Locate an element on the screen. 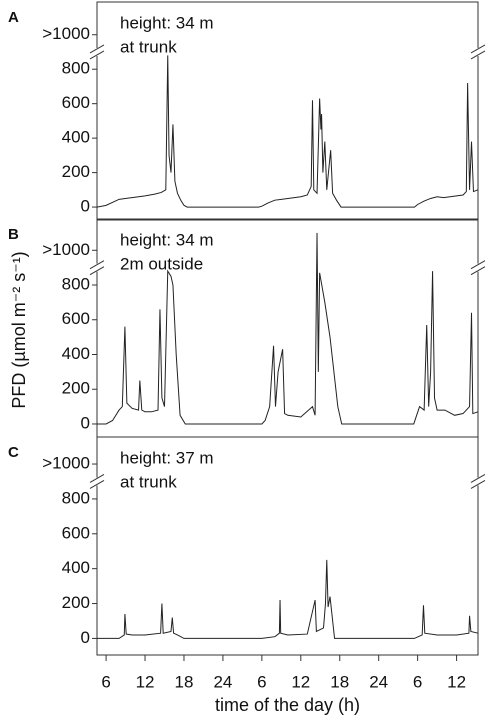 The width and height of the screenshot is (490, 719). panel-label: B is located at coordinates (13, 234).